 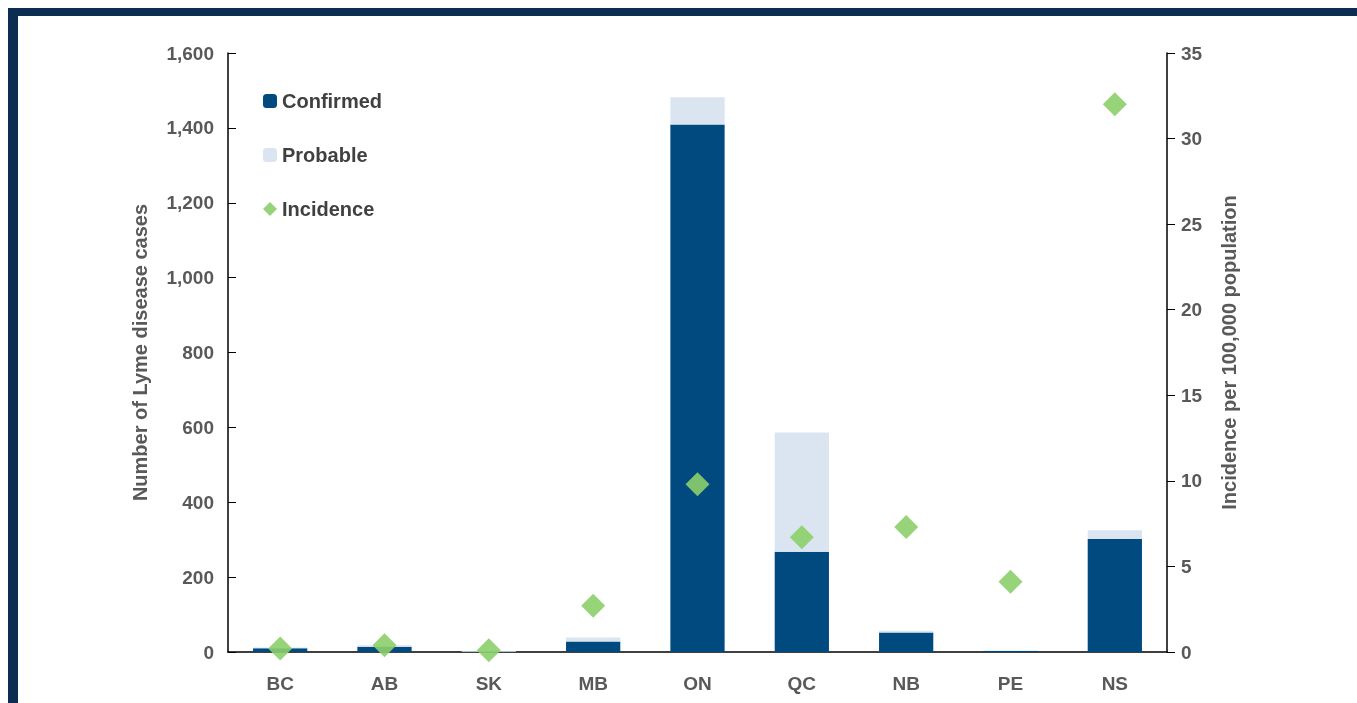 What do you see at coordinates (1115, 683) in the screenshot?
I see `x-tick-label: NS` at bounding box center [1115, 683].